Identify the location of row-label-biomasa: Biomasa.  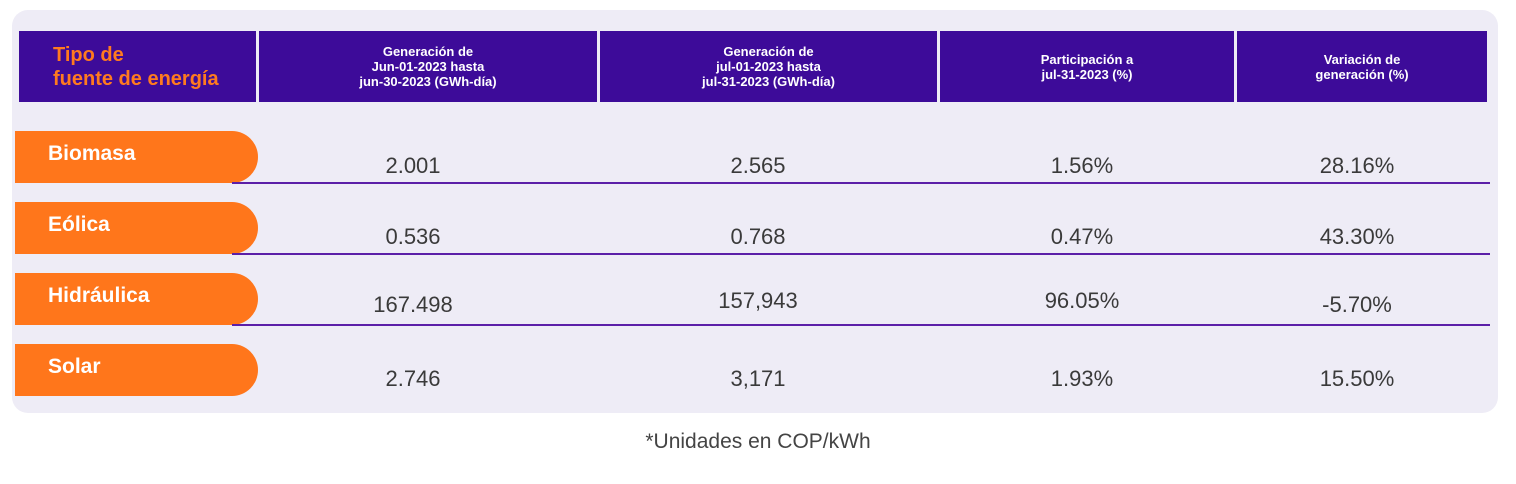
(136, 157).